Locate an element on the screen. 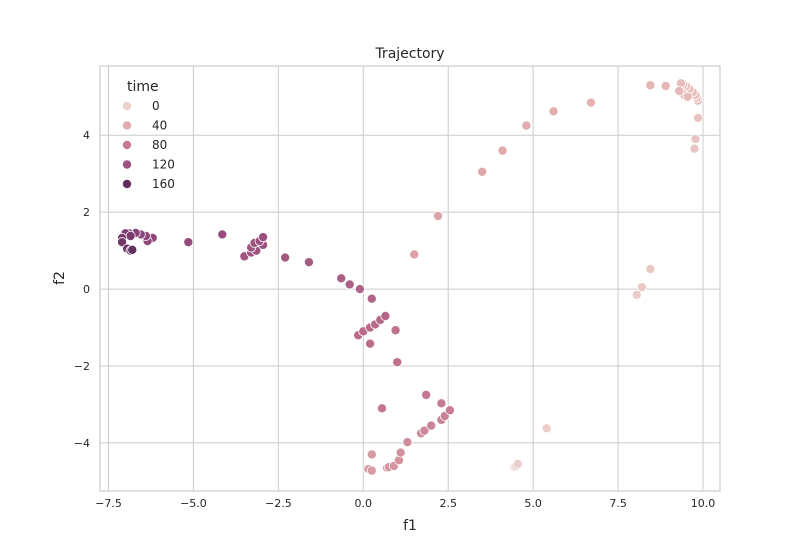 This screenshot has height=554, width=800. x-tick-label: 0.0 is located at coordinates (364, 503).